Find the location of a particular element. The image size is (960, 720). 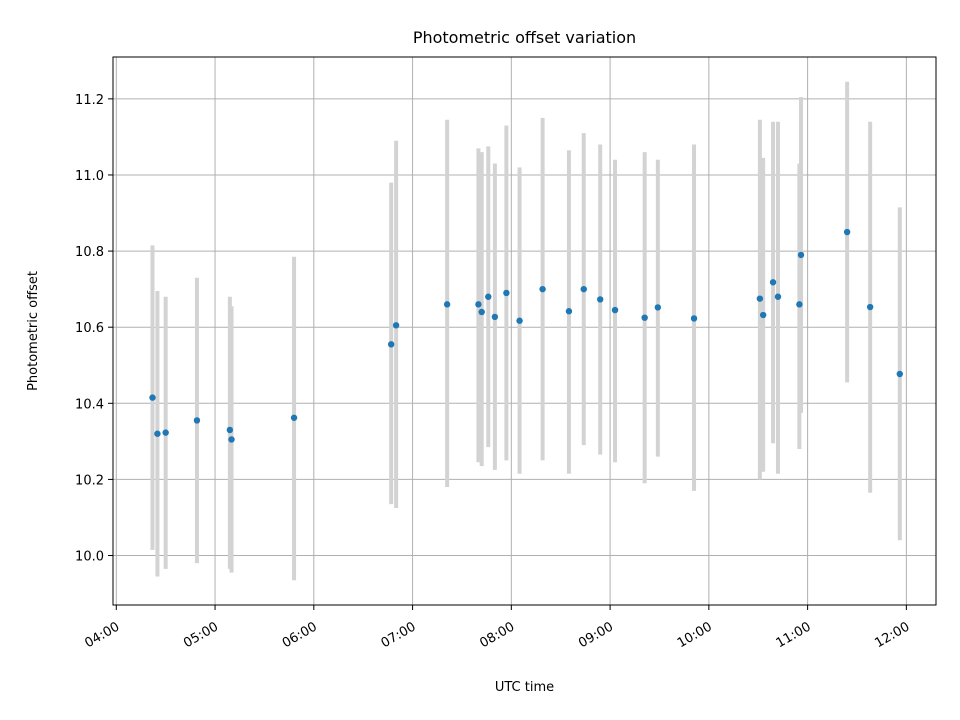

x-axis-label: UTC time is located at coordinates (524, 687).